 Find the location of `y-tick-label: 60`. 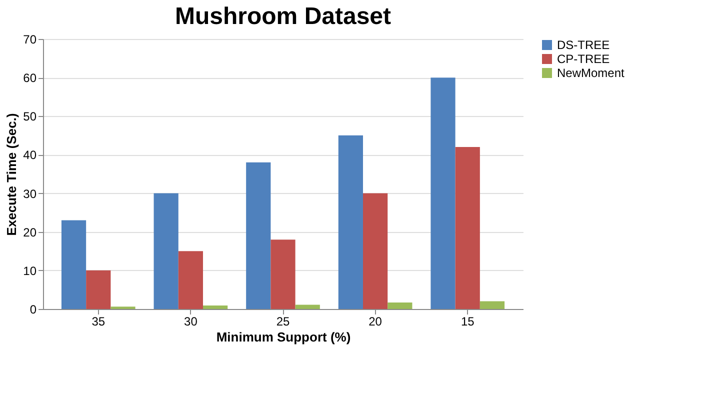

y-tick-label: 60 is located at coordinates (30, 78).